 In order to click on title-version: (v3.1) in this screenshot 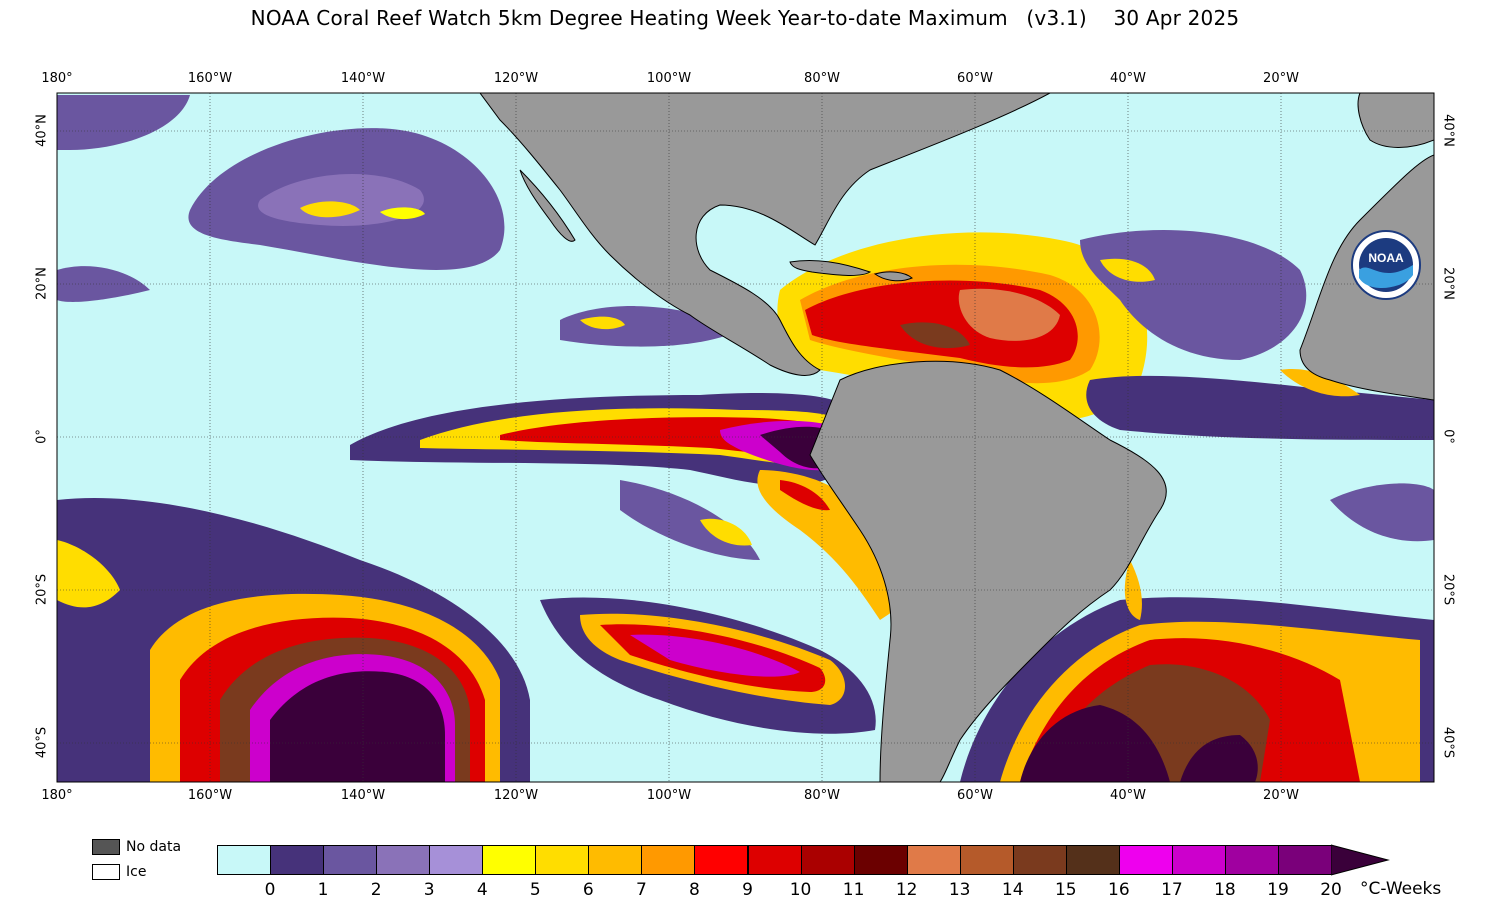, I will do `click(1056, 18)`.